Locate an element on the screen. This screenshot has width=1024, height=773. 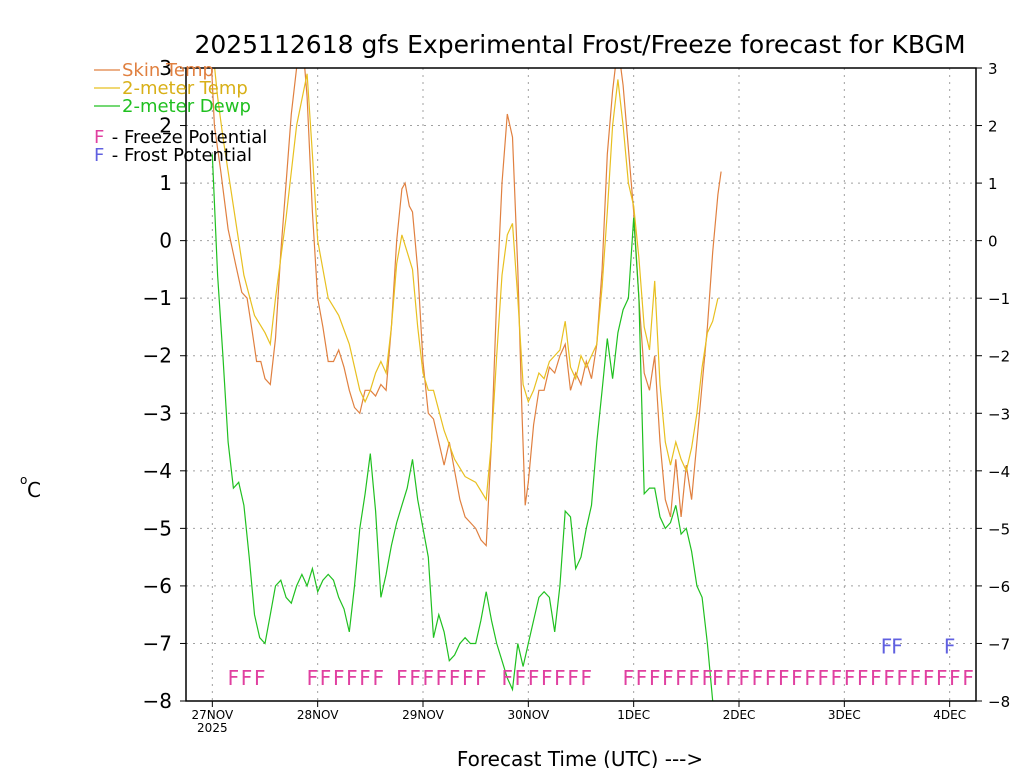
x-axis-label: Forecast Time (UTC) ---> is located at coordinates (580, 757).